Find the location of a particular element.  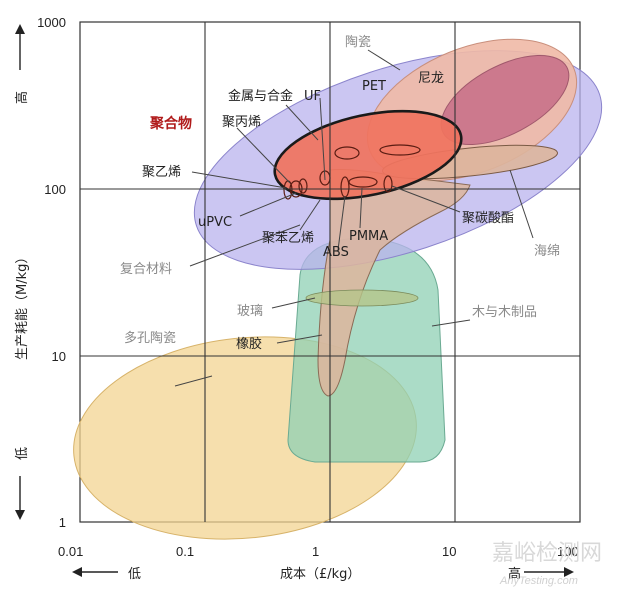

label-pmma: PMMA is located at coordinates (368, 236).